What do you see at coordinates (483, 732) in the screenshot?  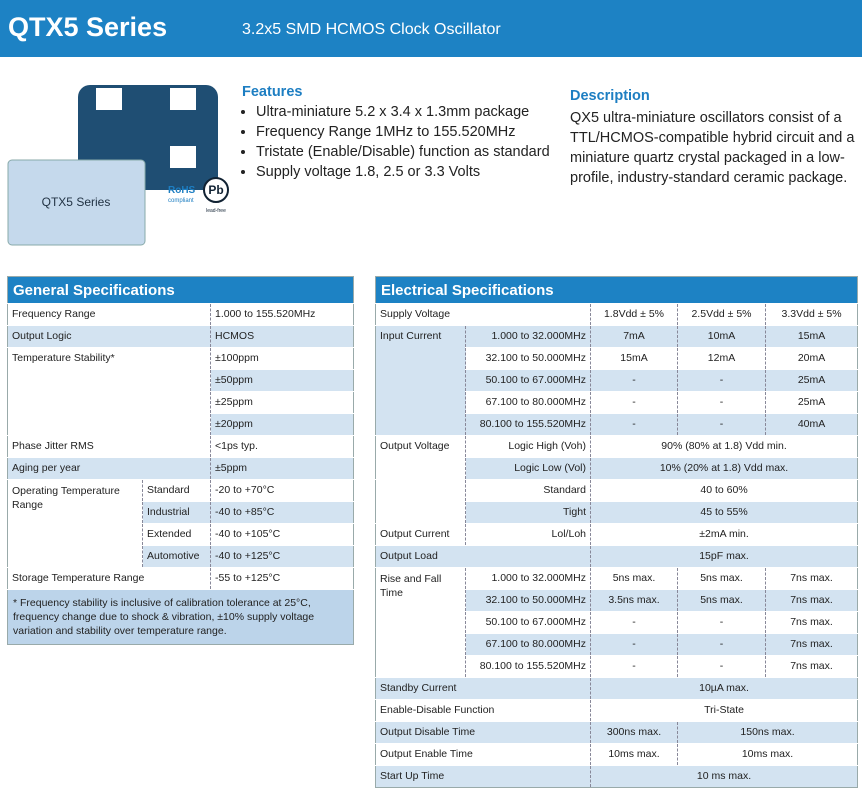 I see `table-cell: Output Disable Time` at bounding box center [483, 732].